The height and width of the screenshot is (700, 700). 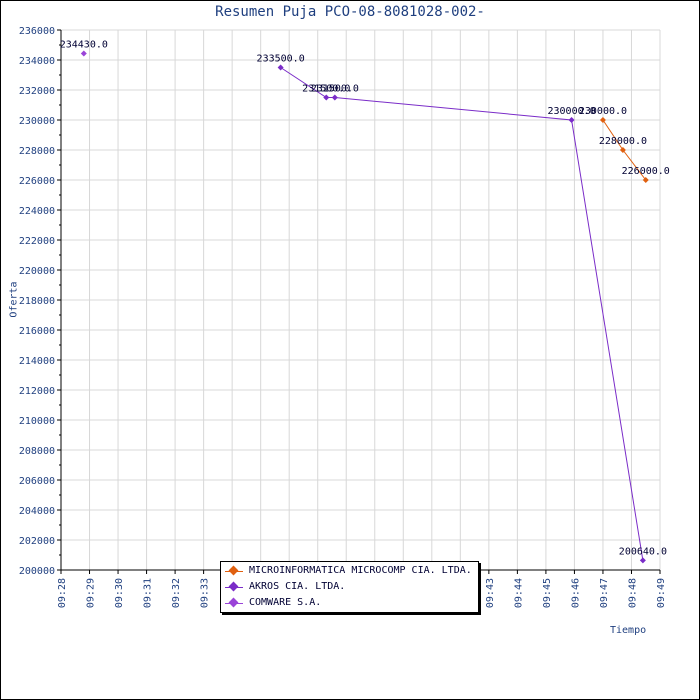 I want to click on legend-item-series-0: MICROINFORMATICA MICROCOMP CIA. LTDA., so click(x=348, y=571).